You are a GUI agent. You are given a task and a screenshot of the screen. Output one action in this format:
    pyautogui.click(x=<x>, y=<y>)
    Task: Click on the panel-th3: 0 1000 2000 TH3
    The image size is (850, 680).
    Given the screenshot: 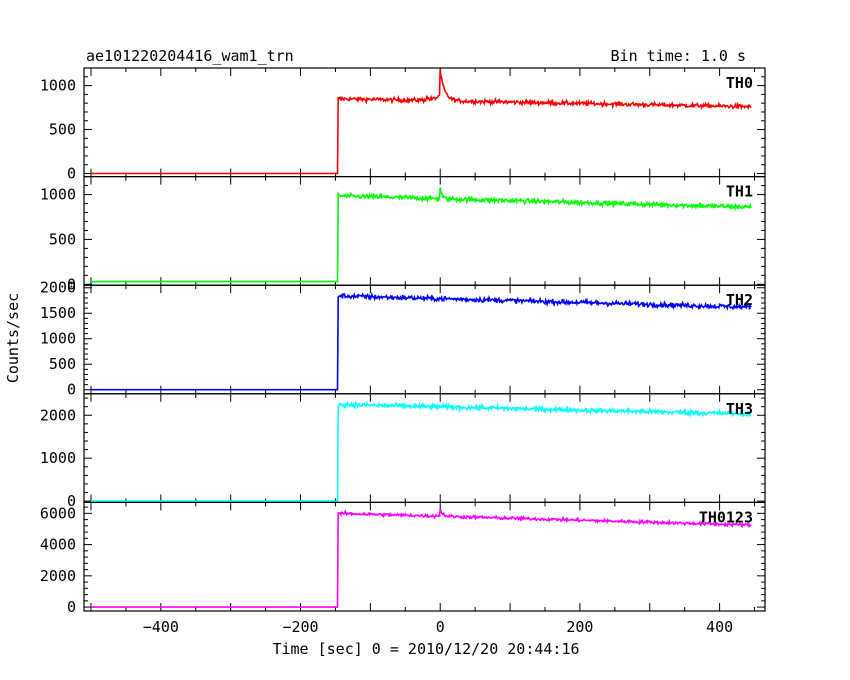 What is the action you would take?
    pyautogui.click(x=403, y=451)
    